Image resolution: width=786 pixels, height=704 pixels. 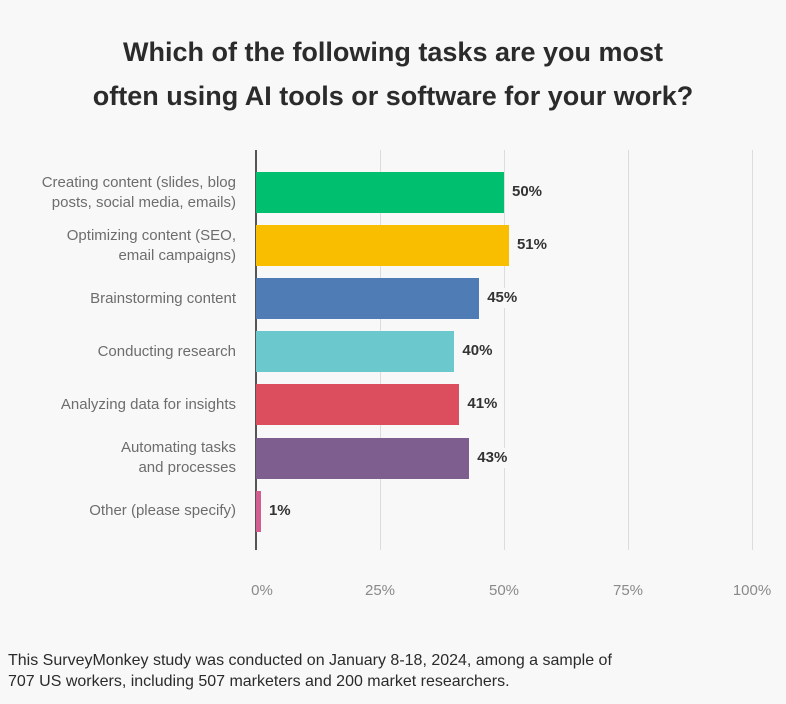 I want to click on data-label: 50%, so click(x=527, y=192).